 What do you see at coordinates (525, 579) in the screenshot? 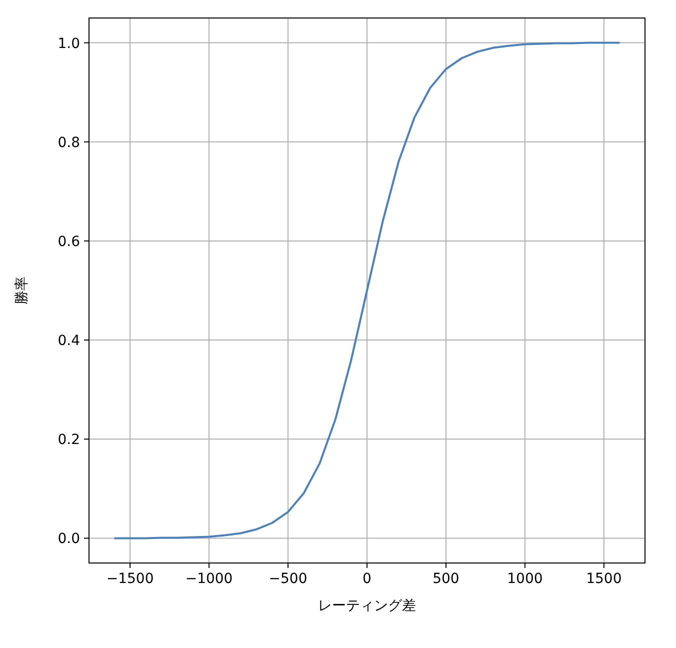
I see `x-tick-label: 1000` at bounding box center [525, 579].